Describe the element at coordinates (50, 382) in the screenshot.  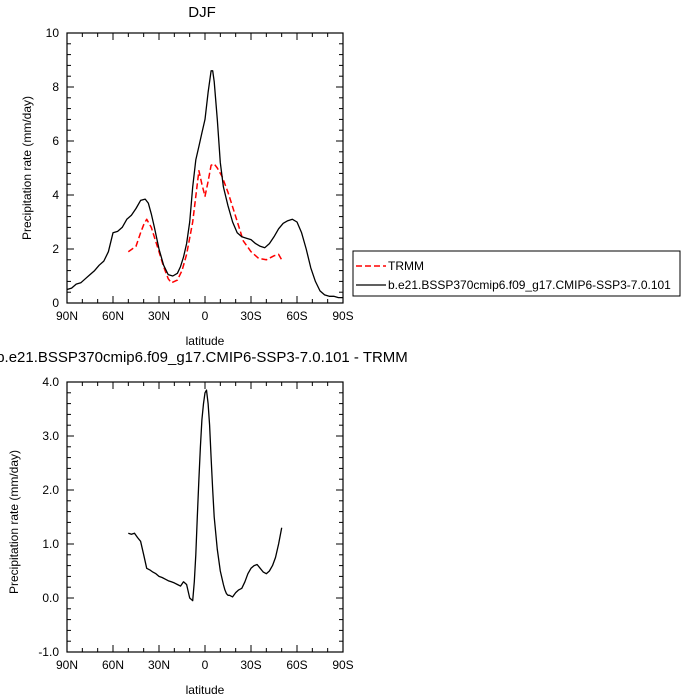
I see `y-tick-label: 4.0` at that location.